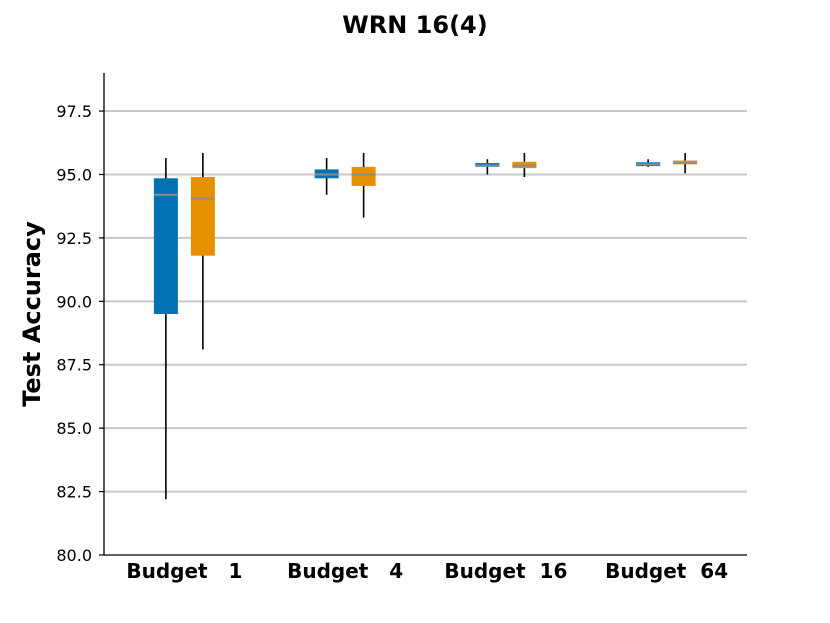 This screenshot has width=830, height=623. Describe the element at coordinates (74, 174) in the screenshot. I see `y-tick-label: 95.0` at that location.